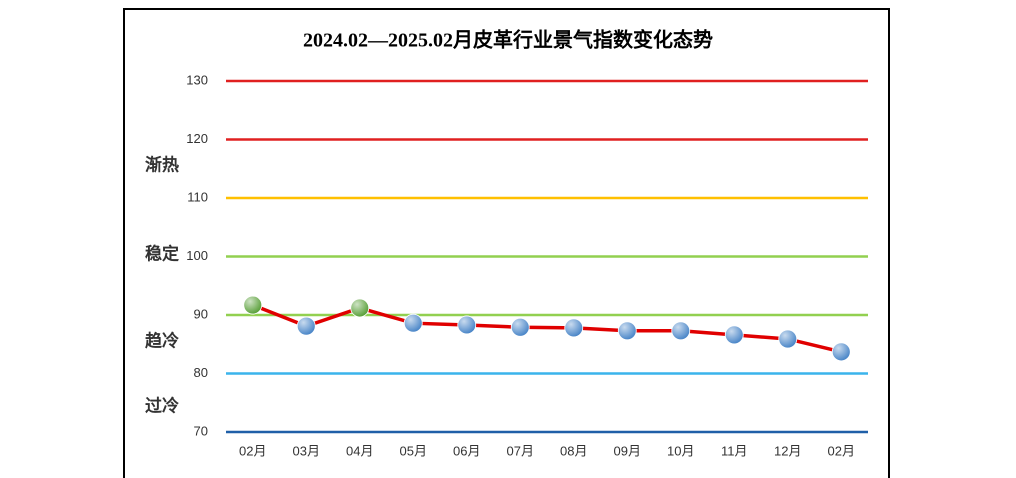 Image resolution: width=1016 pixels, height=478 pixels. Describe the element at coordinates (201, 430) in the screenshot. I see `y-tick-label: 70` at that location.